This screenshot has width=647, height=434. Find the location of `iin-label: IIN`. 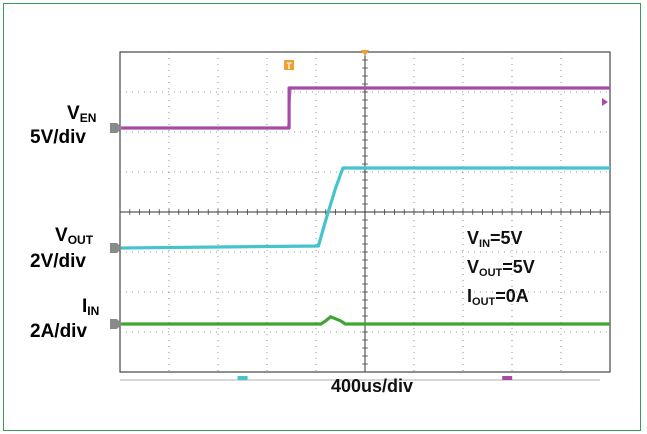

iin-label: IIN is located at coordinates (90, 307).